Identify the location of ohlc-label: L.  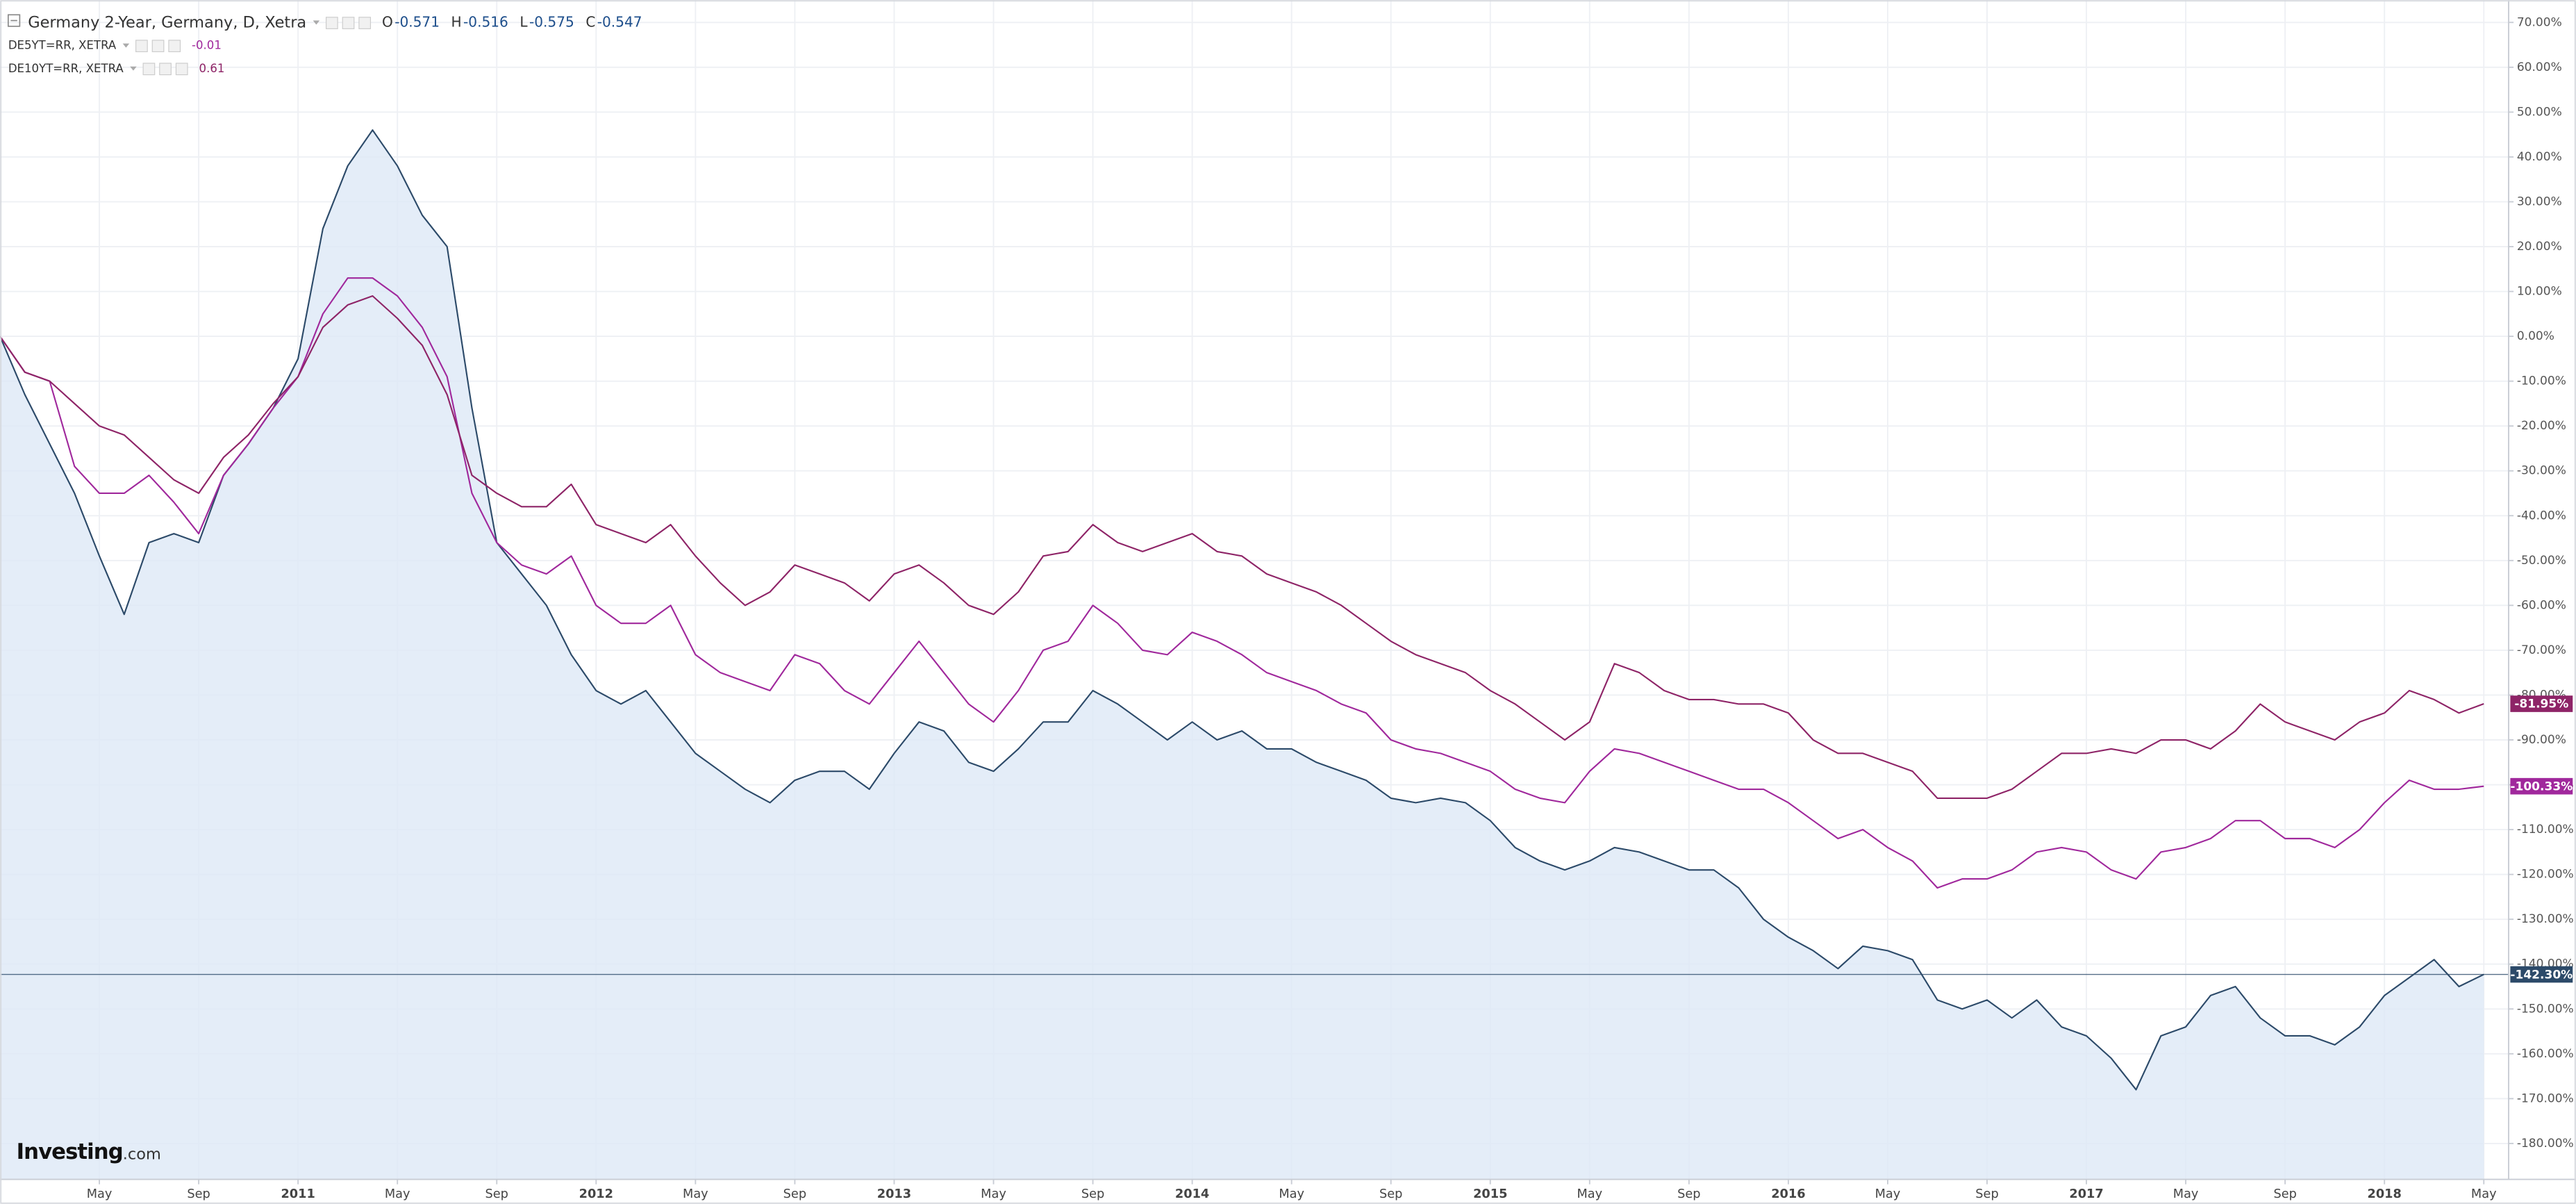
(524, 22).